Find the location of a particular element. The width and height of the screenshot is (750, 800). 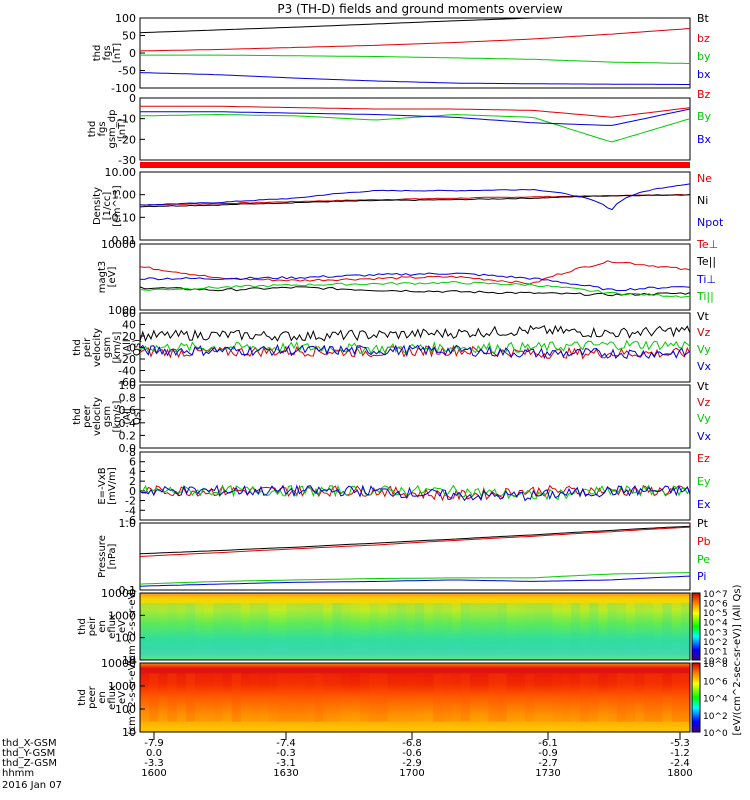

footer-value: -1.2 is located at coordinates (680, 753).